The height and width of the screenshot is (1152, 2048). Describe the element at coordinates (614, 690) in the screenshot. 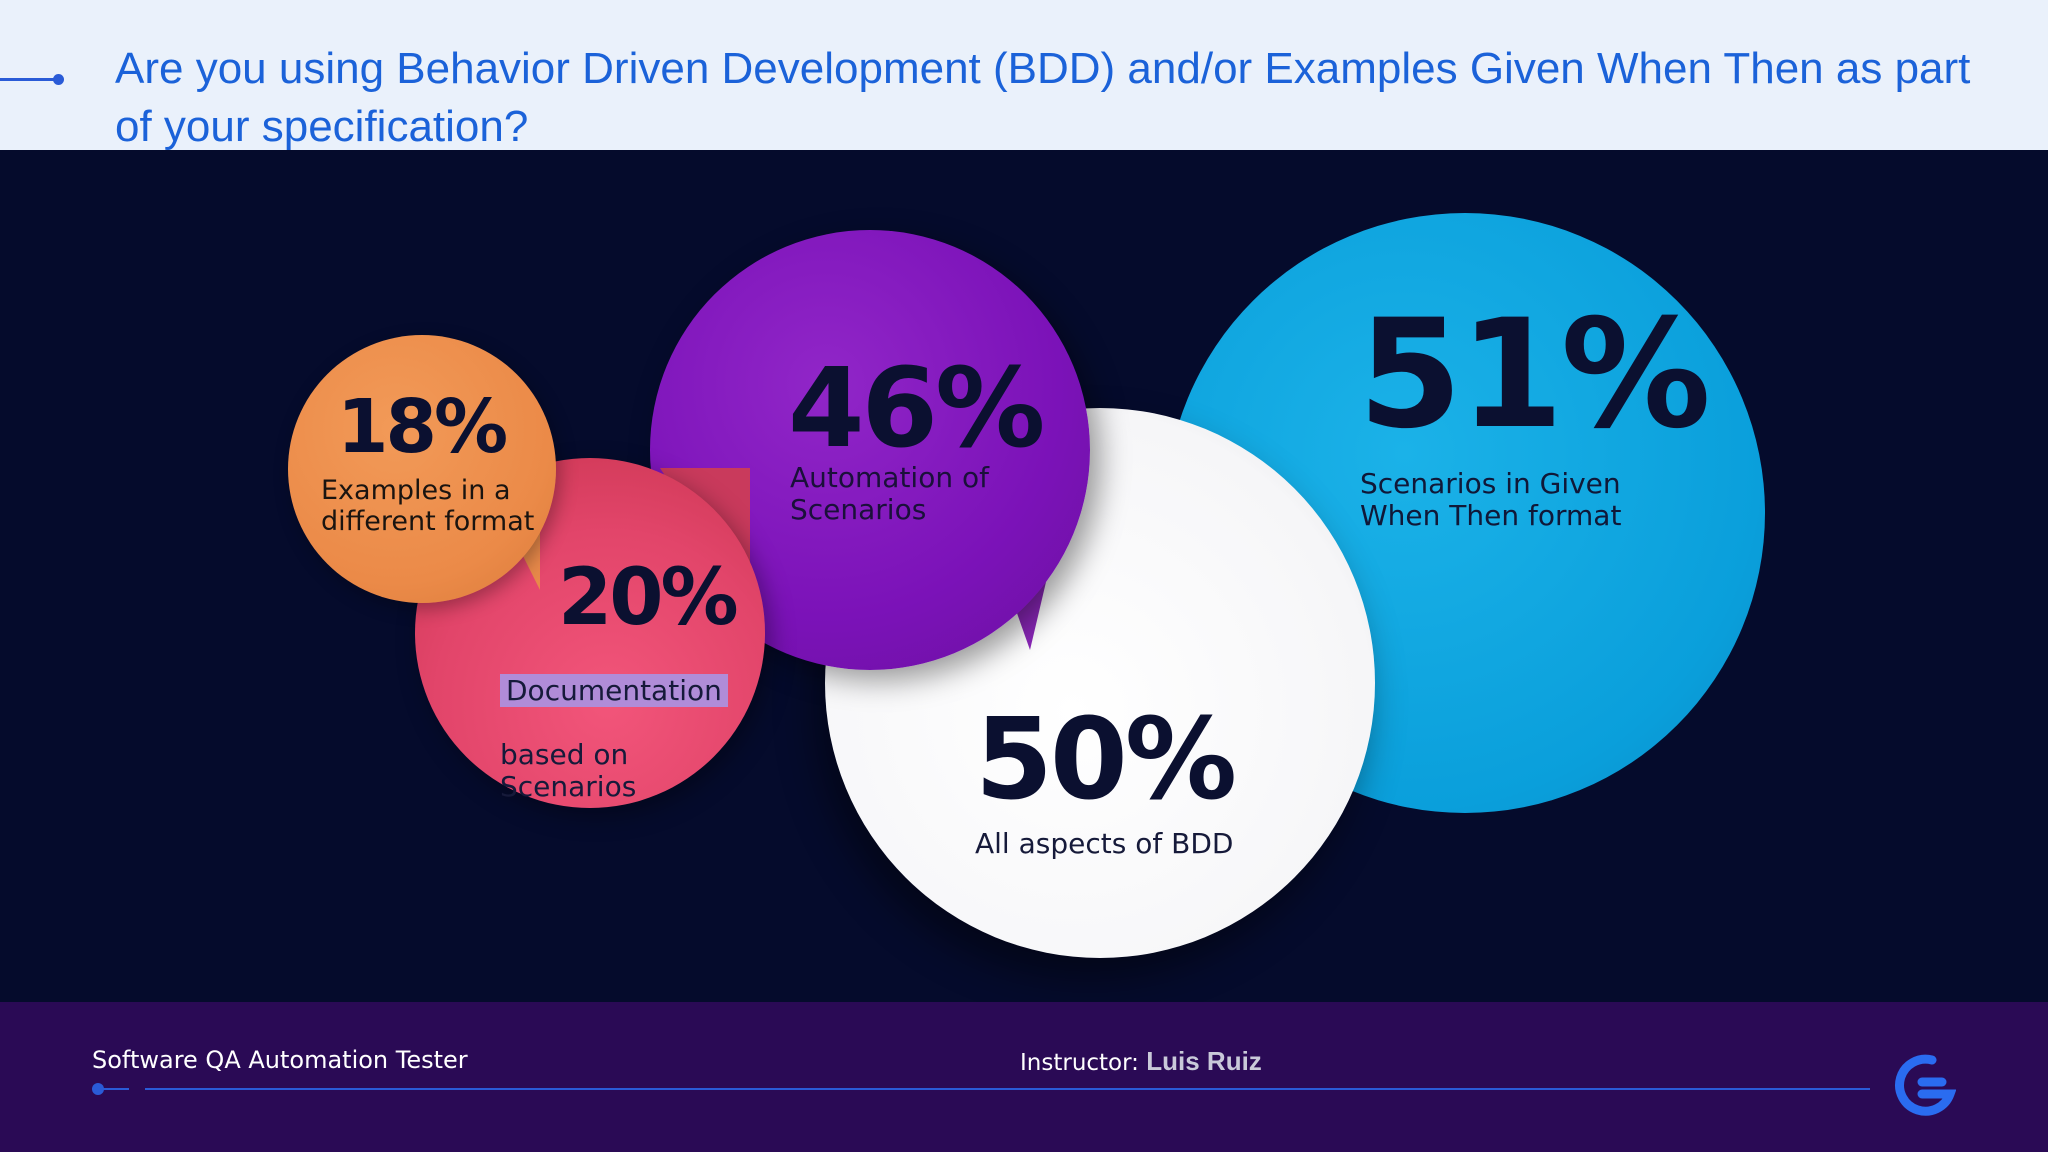

I see `documentation-label-highlight: Documentation` at that location.